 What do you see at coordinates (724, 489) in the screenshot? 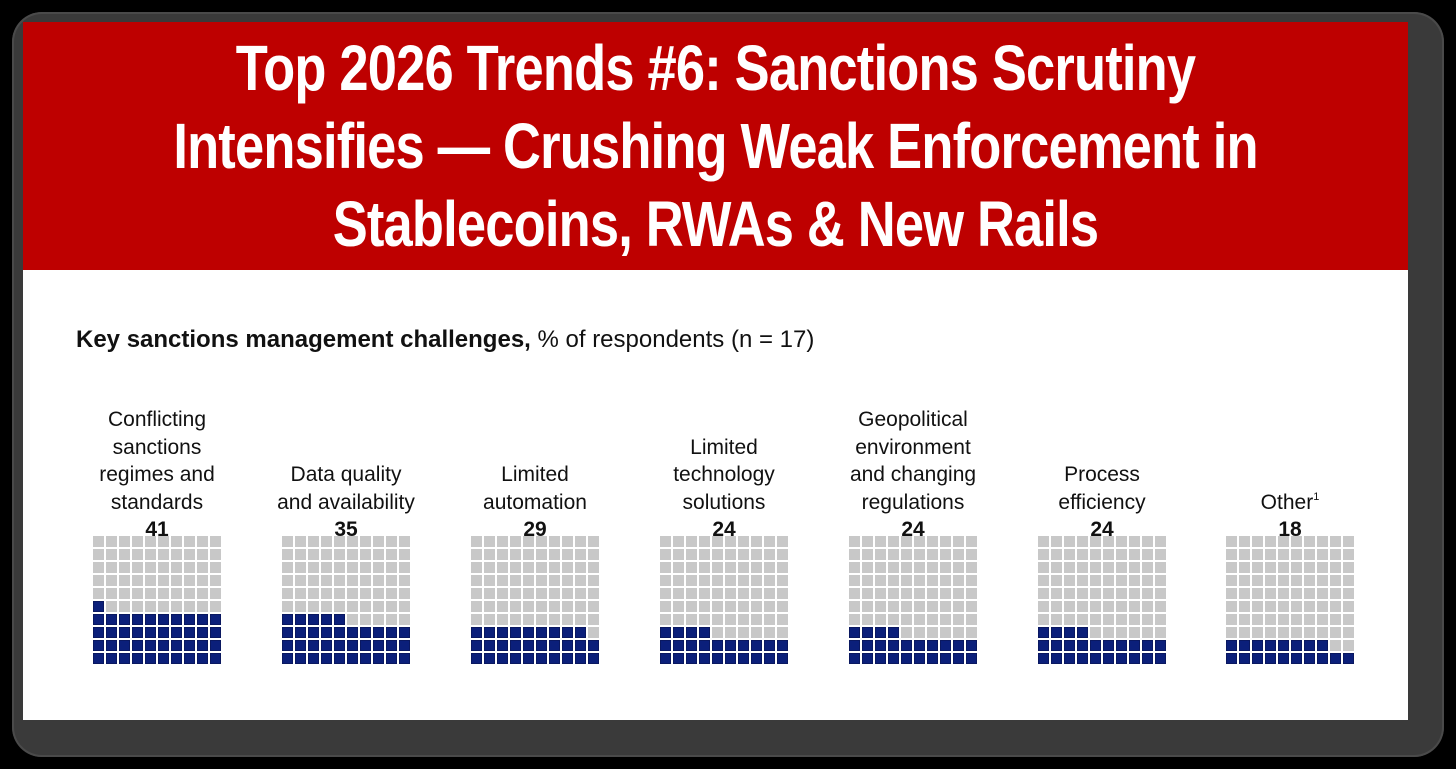
I see `column-label: Limited technology solutions 24` at bounding box center [724, 489].